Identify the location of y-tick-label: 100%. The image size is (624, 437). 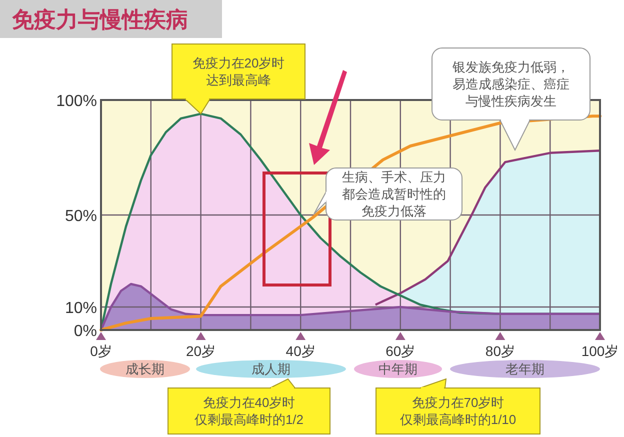
(76, 101).